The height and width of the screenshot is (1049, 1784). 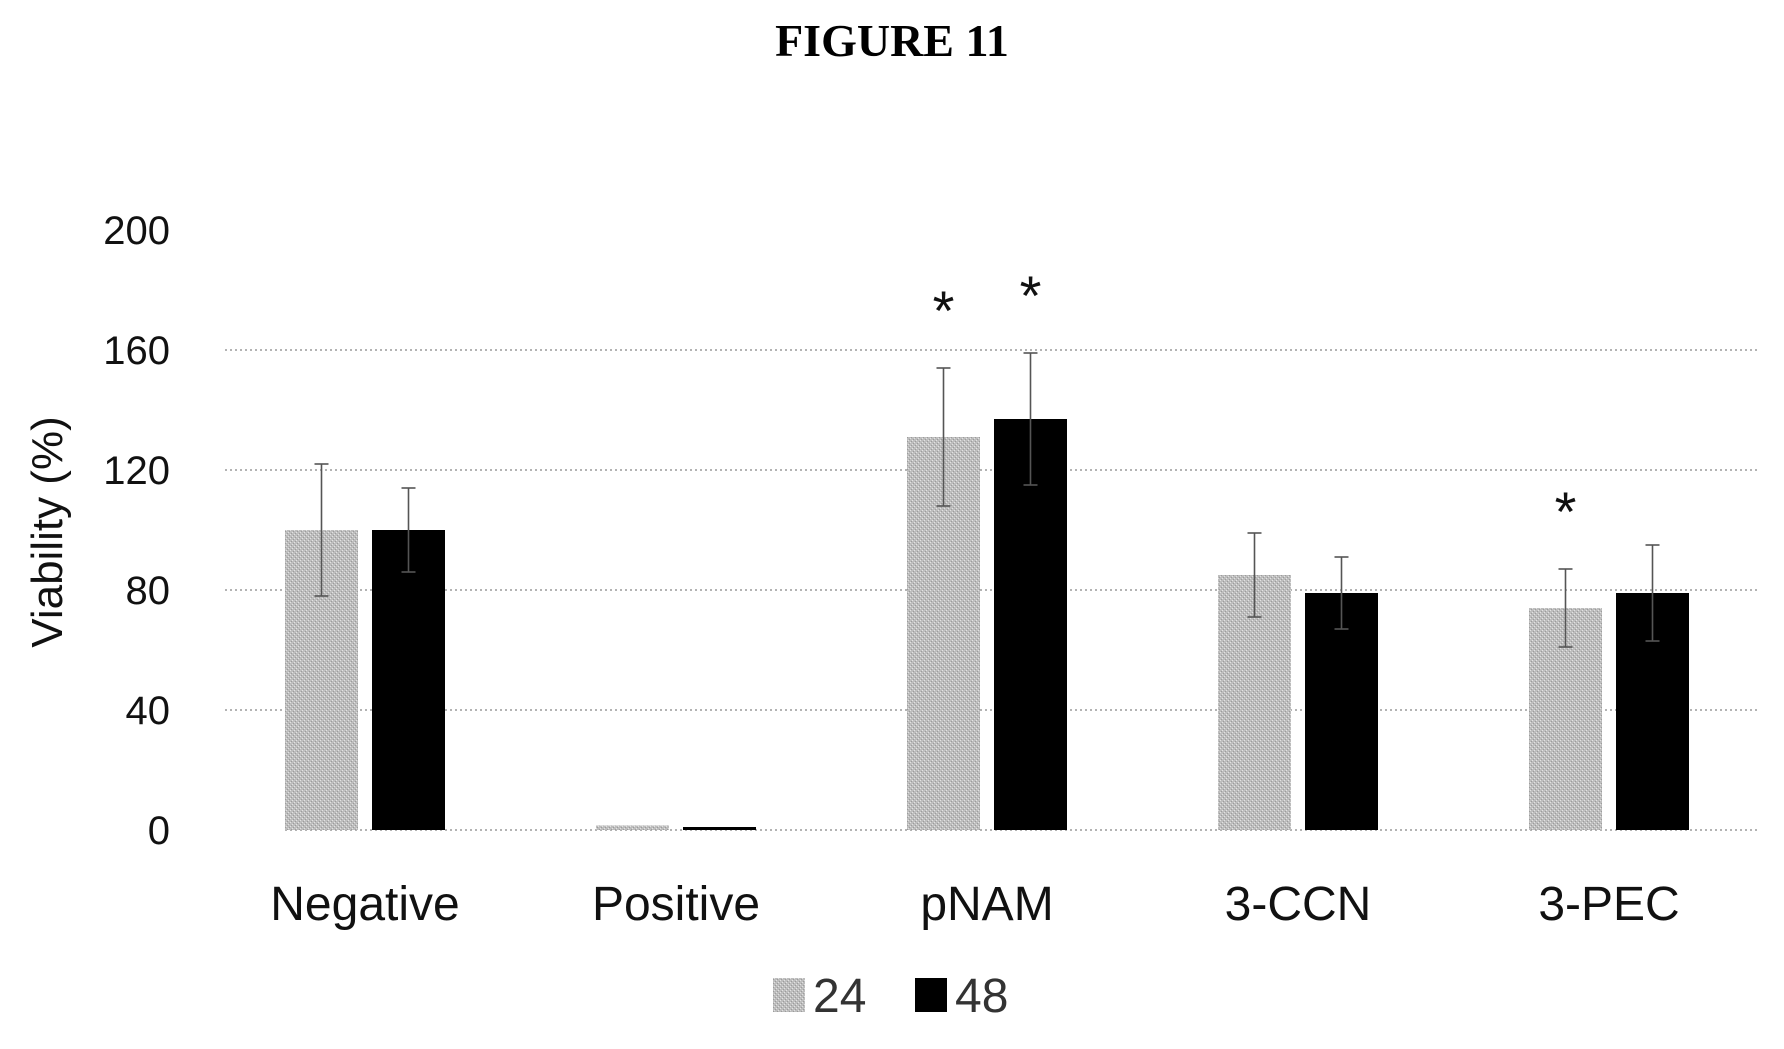 What do you see at coordinates (148, 711) in the screenshot?
I see `y-tick-label: 40` at bounding box center [148, 711].